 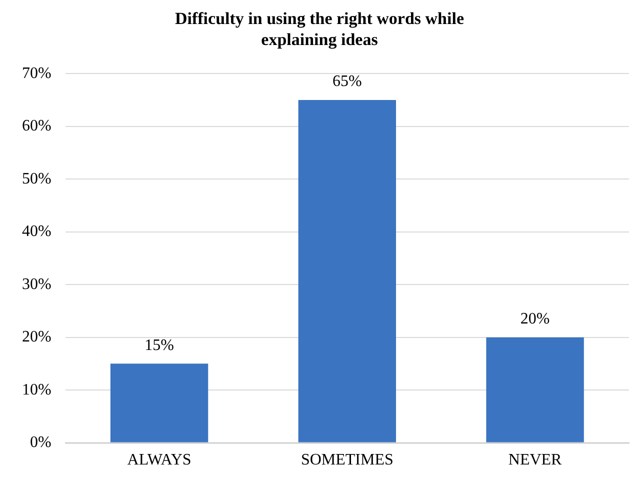 I want to click on data-label: 65%, so click(x=347, y=81).